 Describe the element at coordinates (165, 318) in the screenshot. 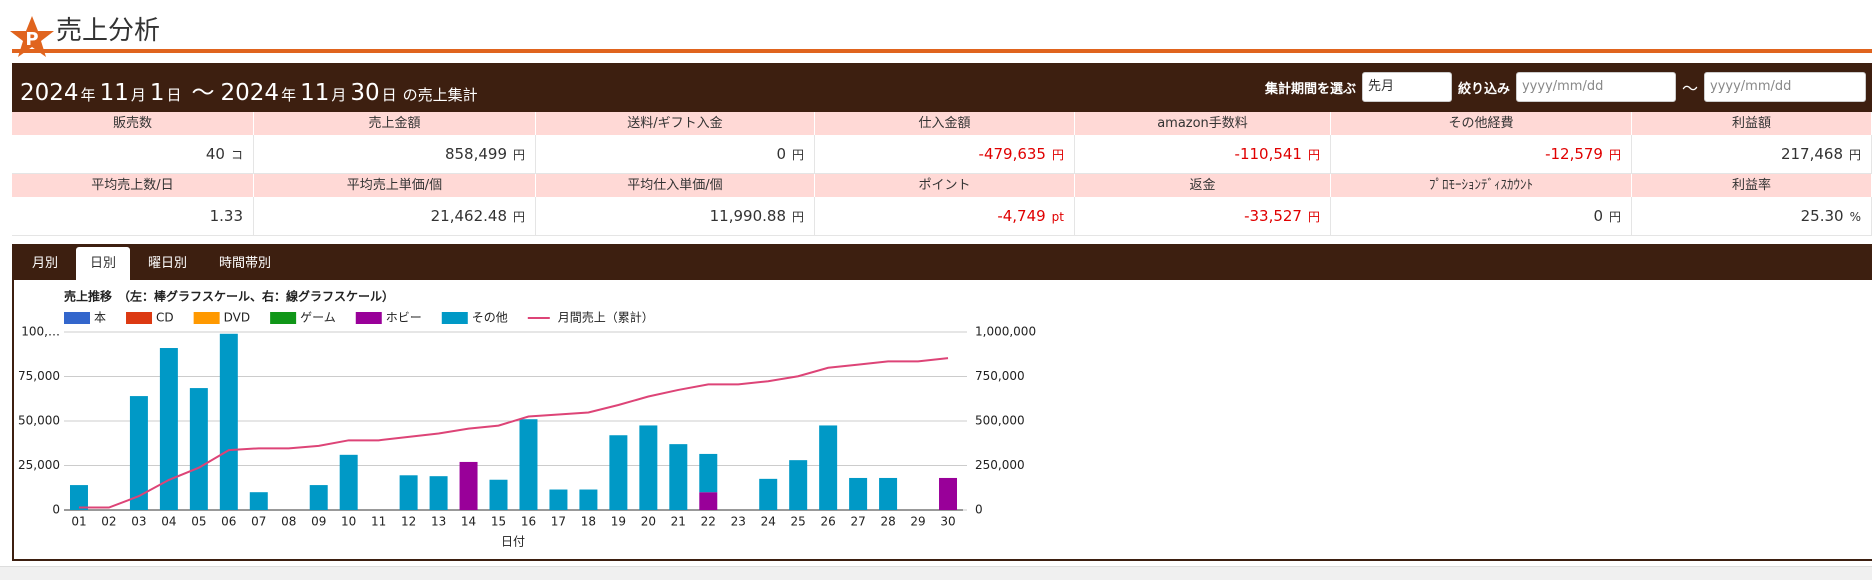

I see `legend-label: CD` at that location.